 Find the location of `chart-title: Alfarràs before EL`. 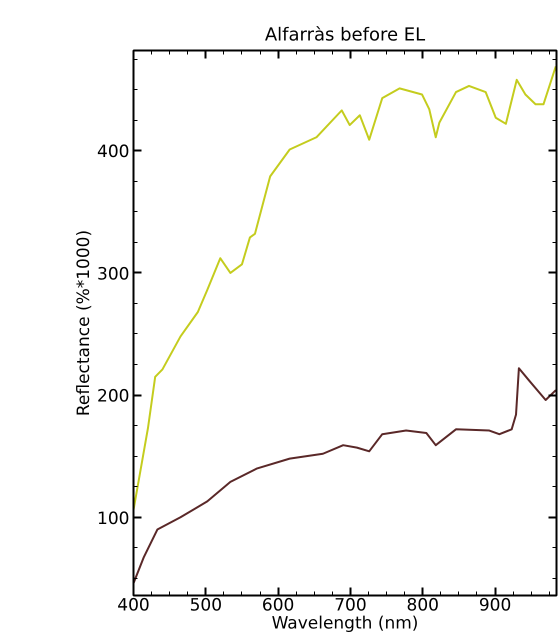

chart-title: Alfarràs before EL is located at coordinates (345, 35).